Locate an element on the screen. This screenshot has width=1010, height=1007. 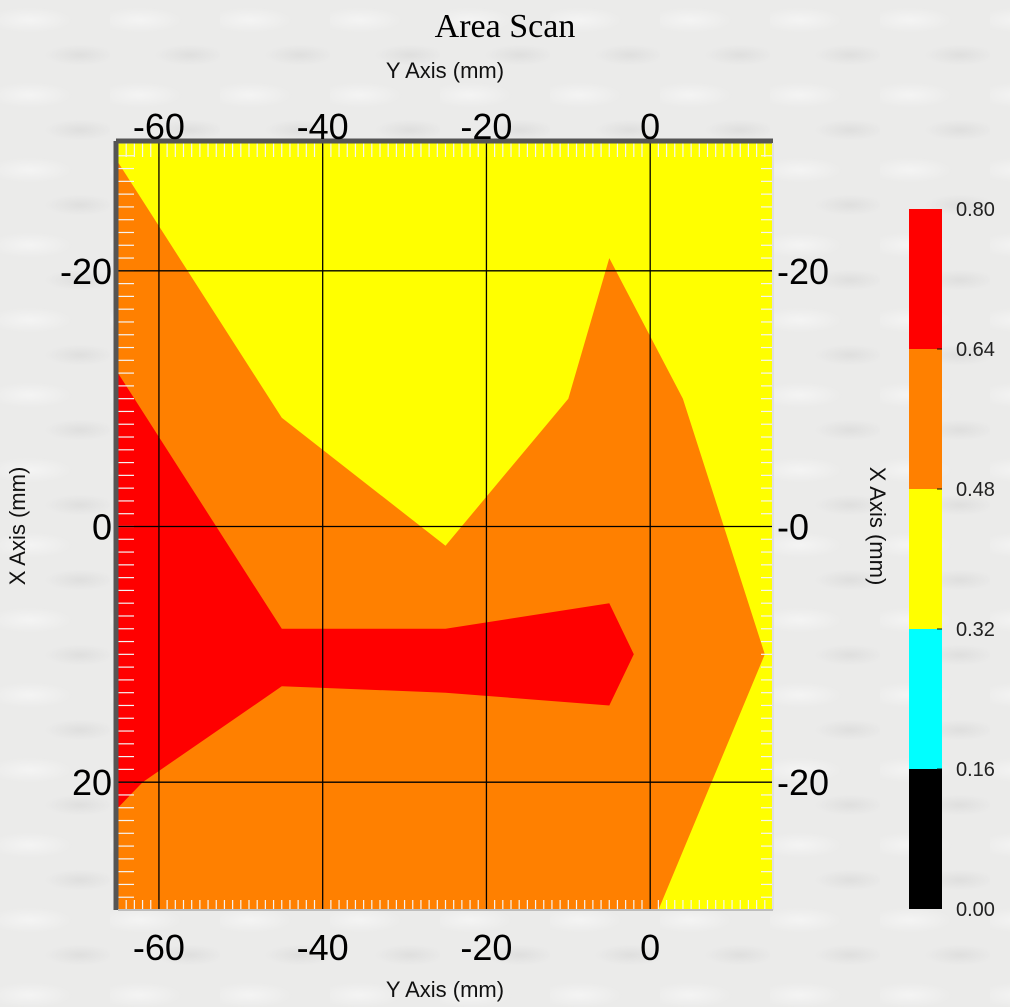
colorbar-label: 0.00 is located at coordinates (975, 910).